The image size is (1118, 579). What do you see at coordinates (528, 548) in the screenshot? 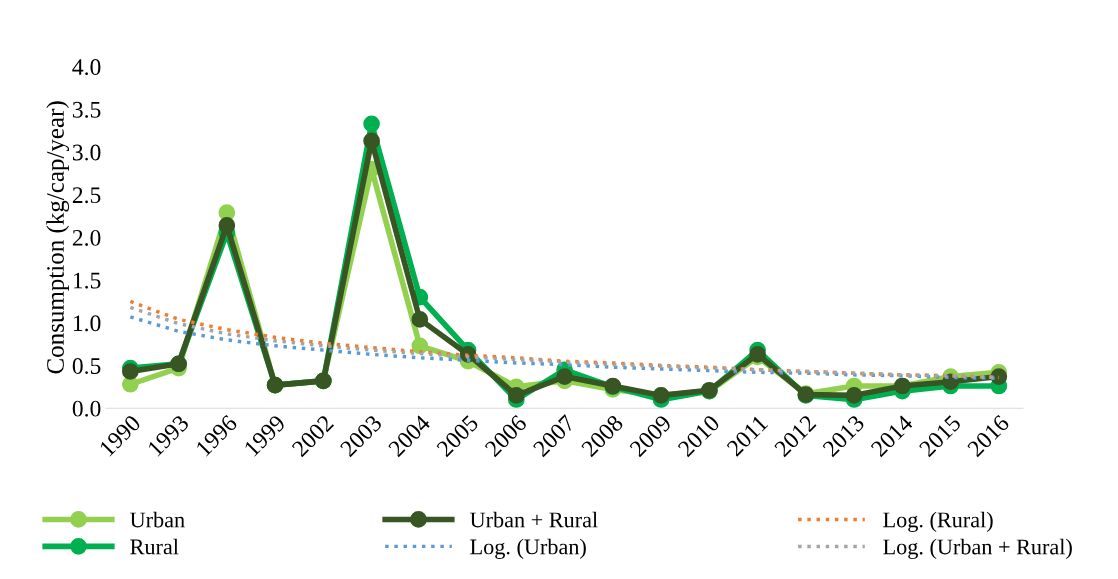
I see `legend-label: Log. (Urban)` at bounding box center [528, 548].